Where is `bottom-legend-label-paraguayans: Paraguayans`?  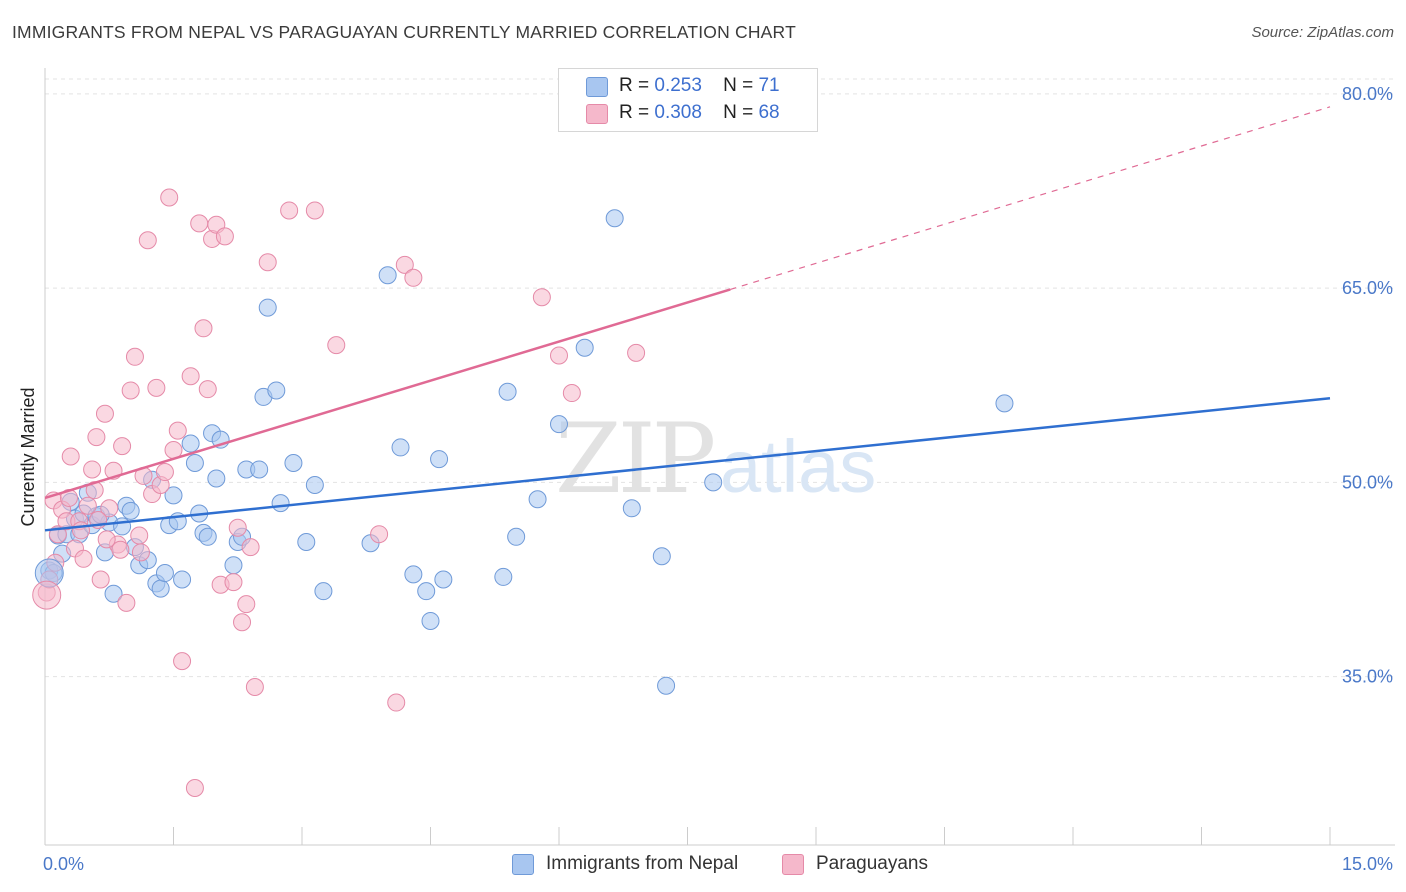 bottom-legend-label-paraguayans: Paraguayans is located at coordinates (872, 863).